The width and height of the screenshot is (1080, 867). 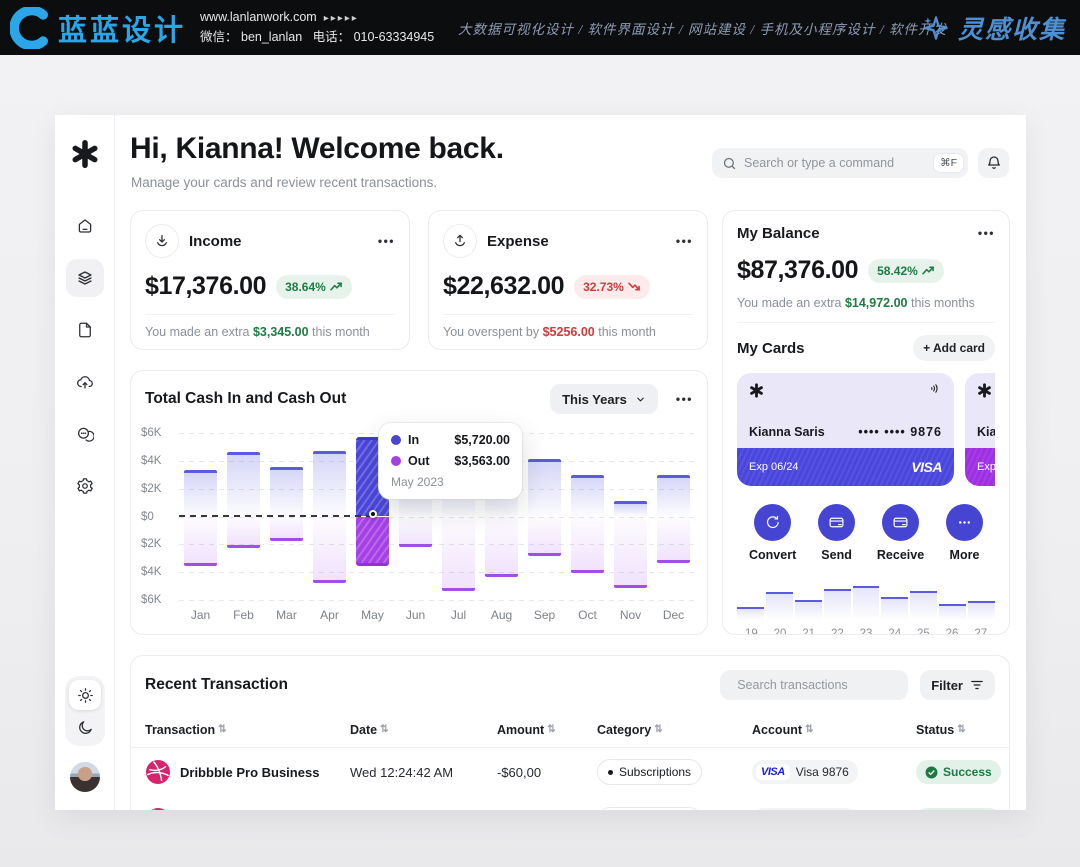 I want to click on income-value: $17,376.00, so click(x=206, y=286).